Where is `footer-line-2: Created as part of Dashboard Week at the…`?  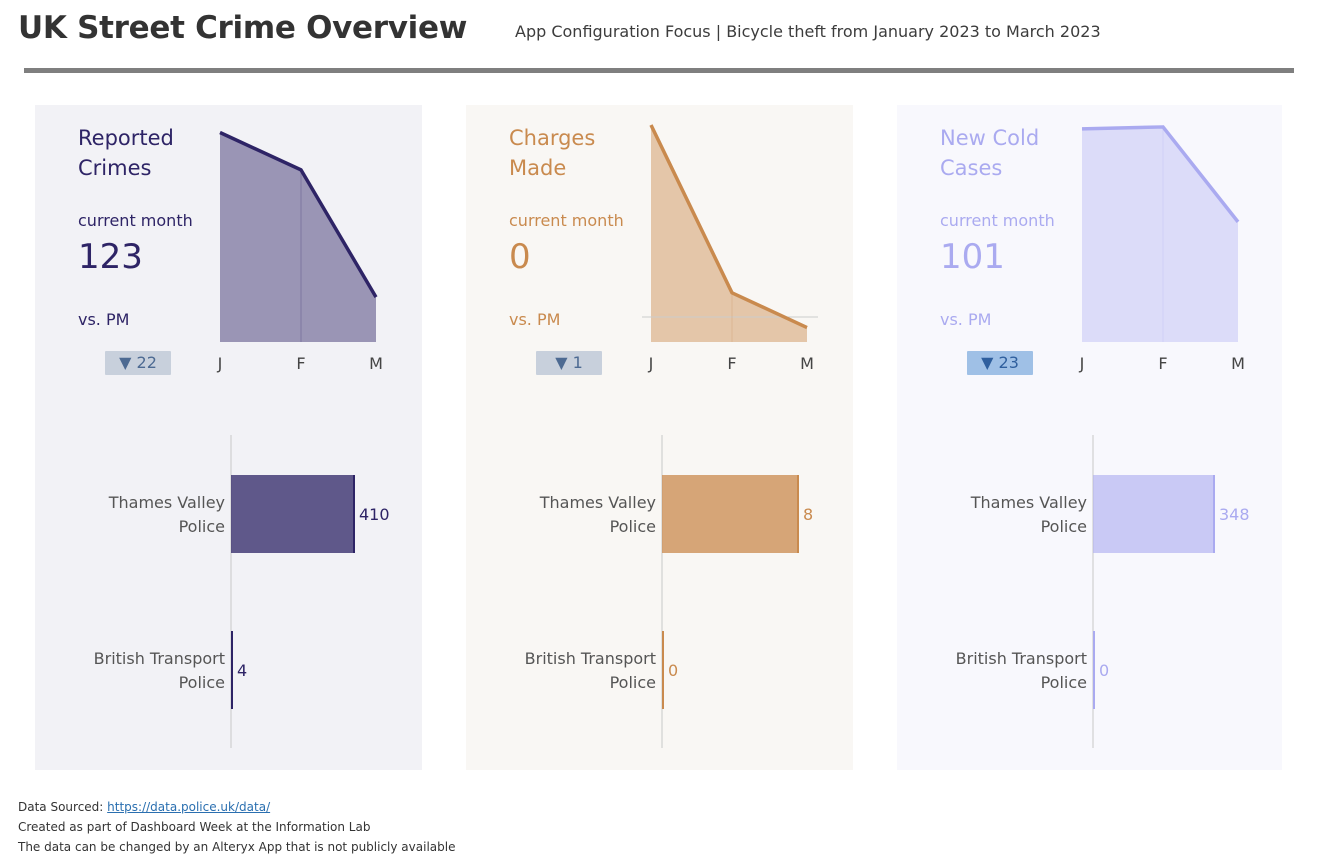 footer-line-2: Created as part of Dashboard Week at the… is located at coordinates (194, 827).